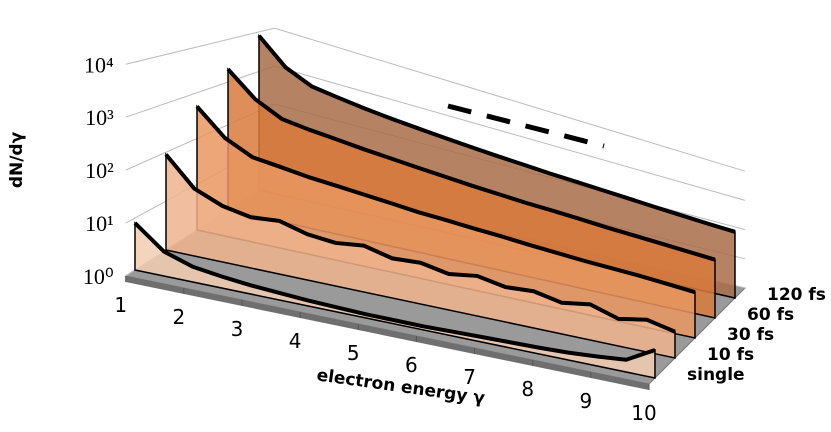 The image size is (831, 432). Describe the element at coordinates (716, 375) in the screenshot. I see `legend-label: single` at that location.